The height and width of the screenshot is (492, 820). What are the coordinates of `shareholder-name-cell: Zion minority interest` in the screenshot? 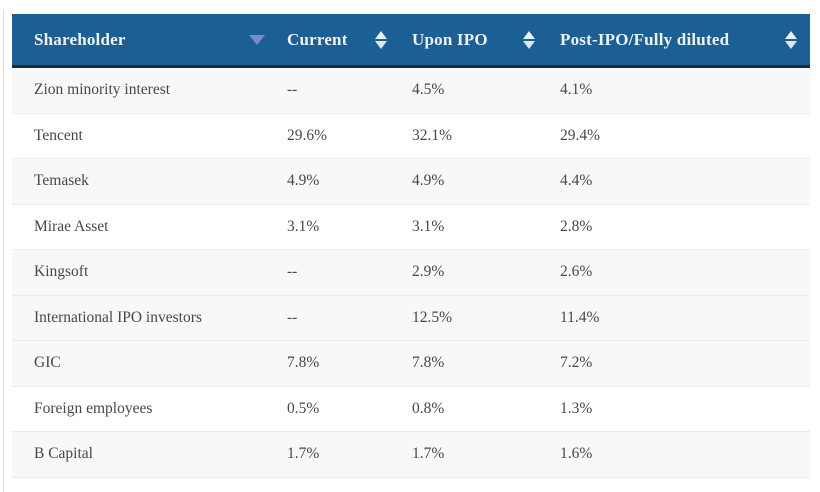 It's located at (102, 90).